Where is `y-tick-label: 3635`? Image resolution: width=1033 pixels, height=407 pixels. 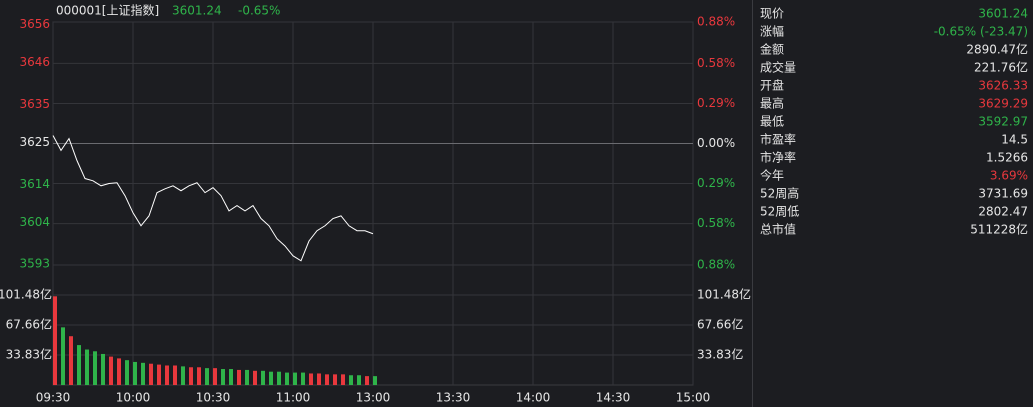
y-tick-label: 3635 is located at coordinates (34, 104).